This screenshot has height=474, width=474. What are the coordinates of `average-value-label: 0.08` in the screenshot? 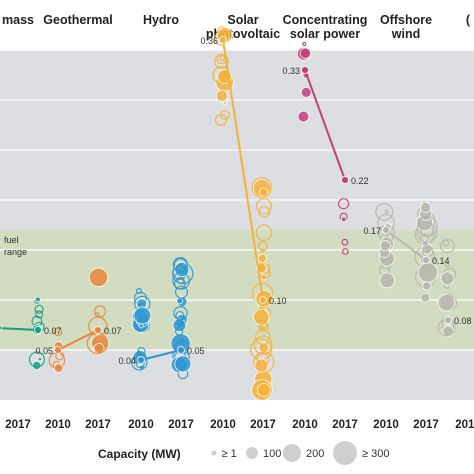 It's located at (463, 321).